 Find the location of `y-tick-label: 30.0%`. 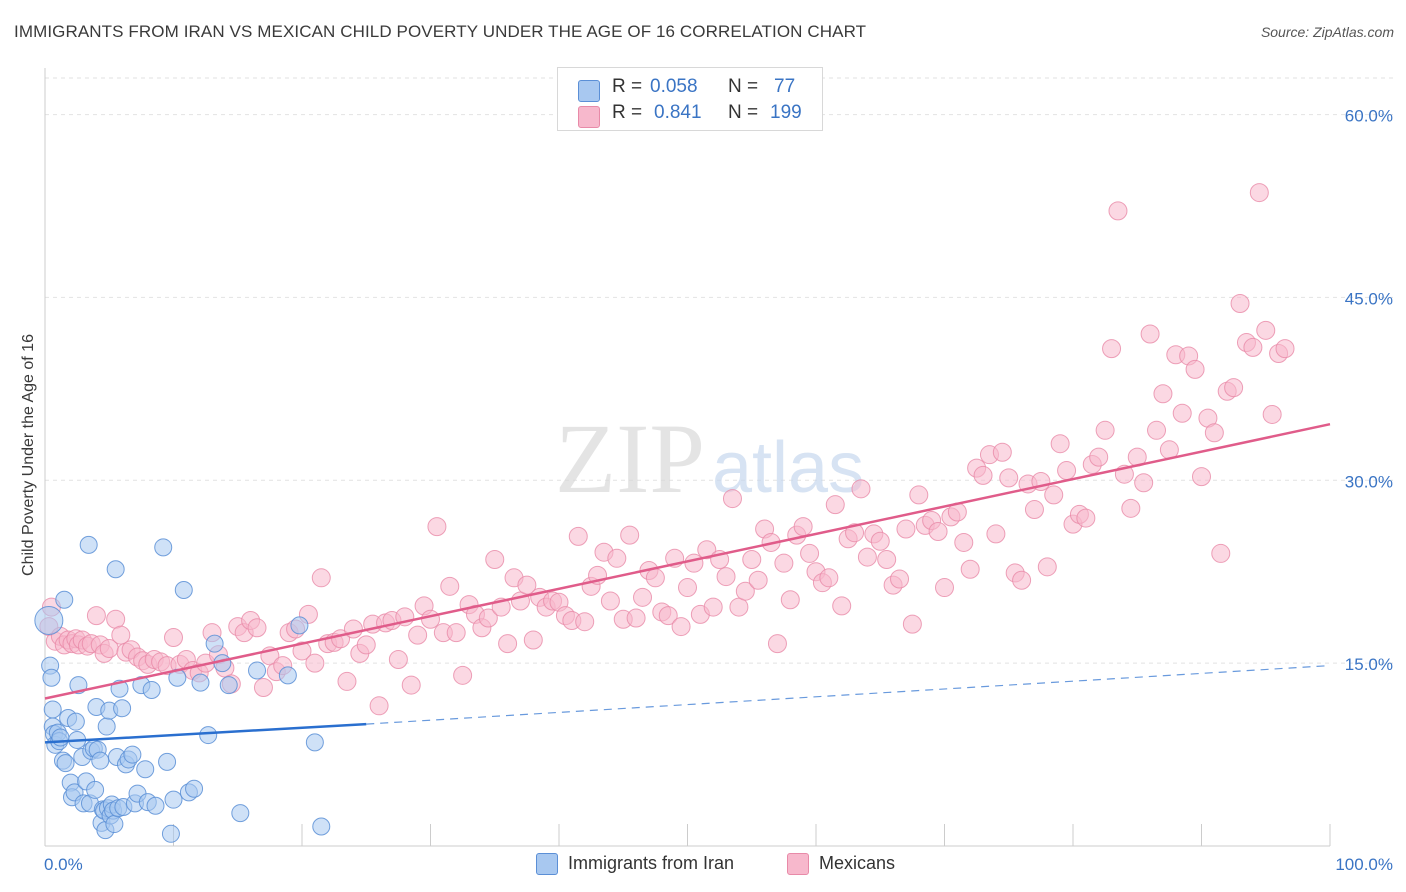

y-tick-label: 30.0% is located at coordinates (1369, 481).